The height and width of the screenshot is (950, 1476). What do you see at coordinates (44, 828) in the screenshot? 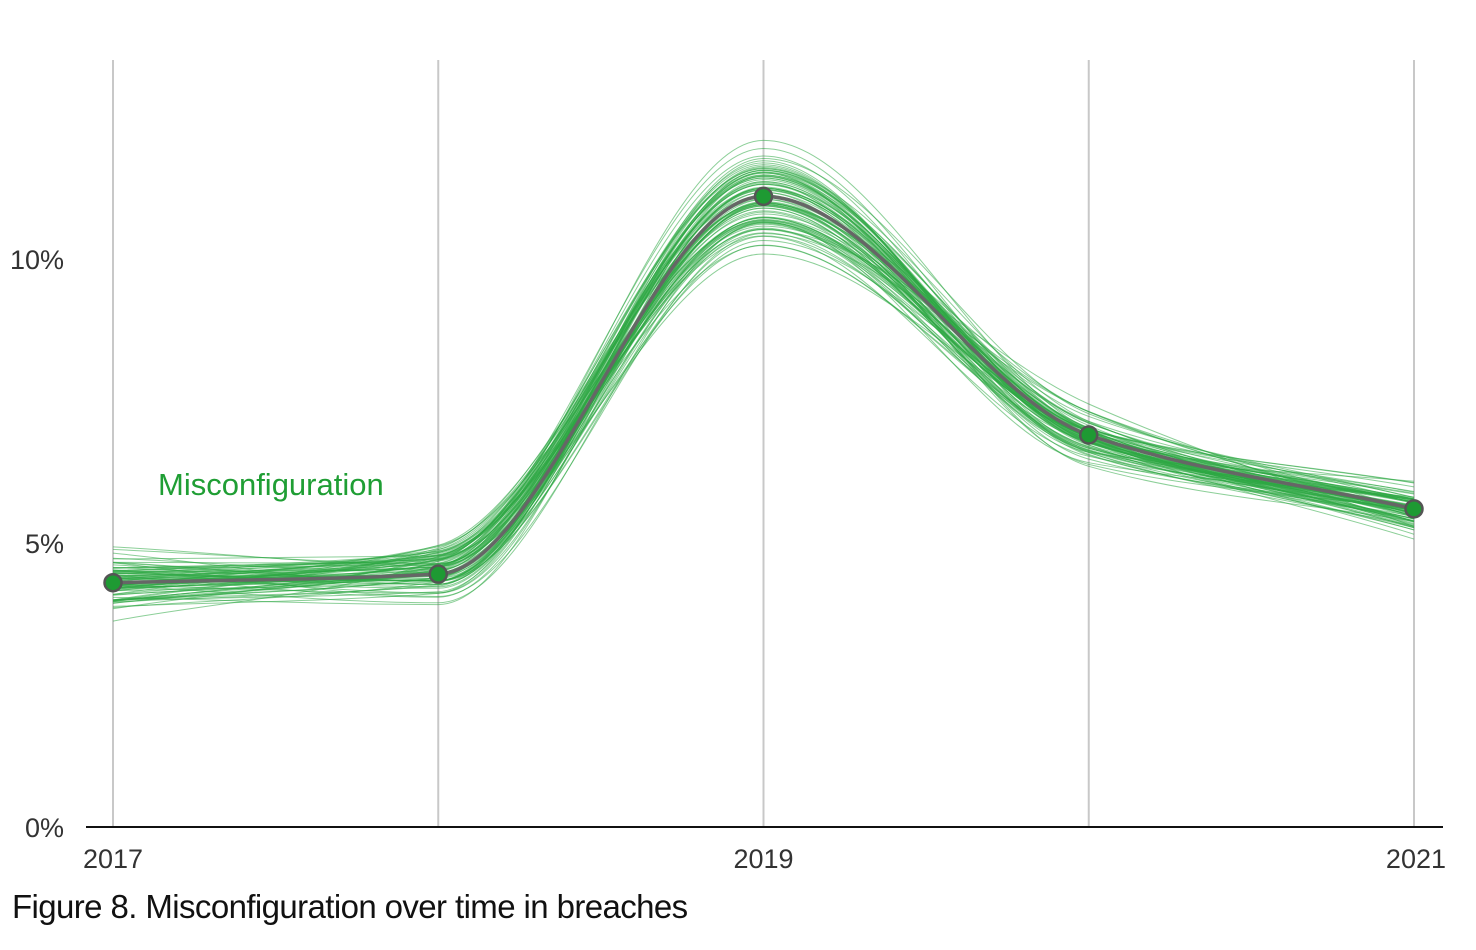
I see `y-tick-label: 0%` at bounding box center [44, 828].